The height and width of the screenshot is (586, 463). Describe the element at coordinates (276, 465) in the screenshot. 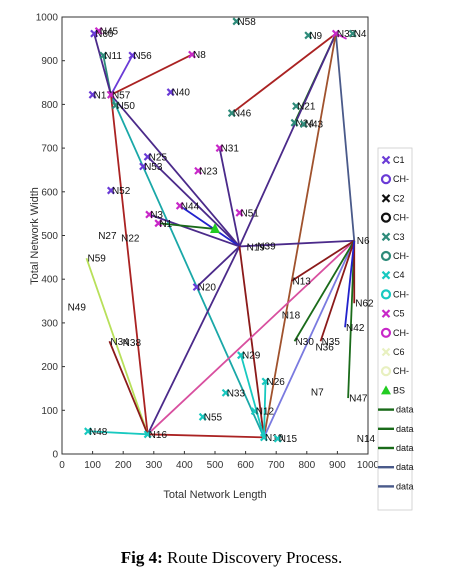

I see `x-tick-label: 700` at that location.